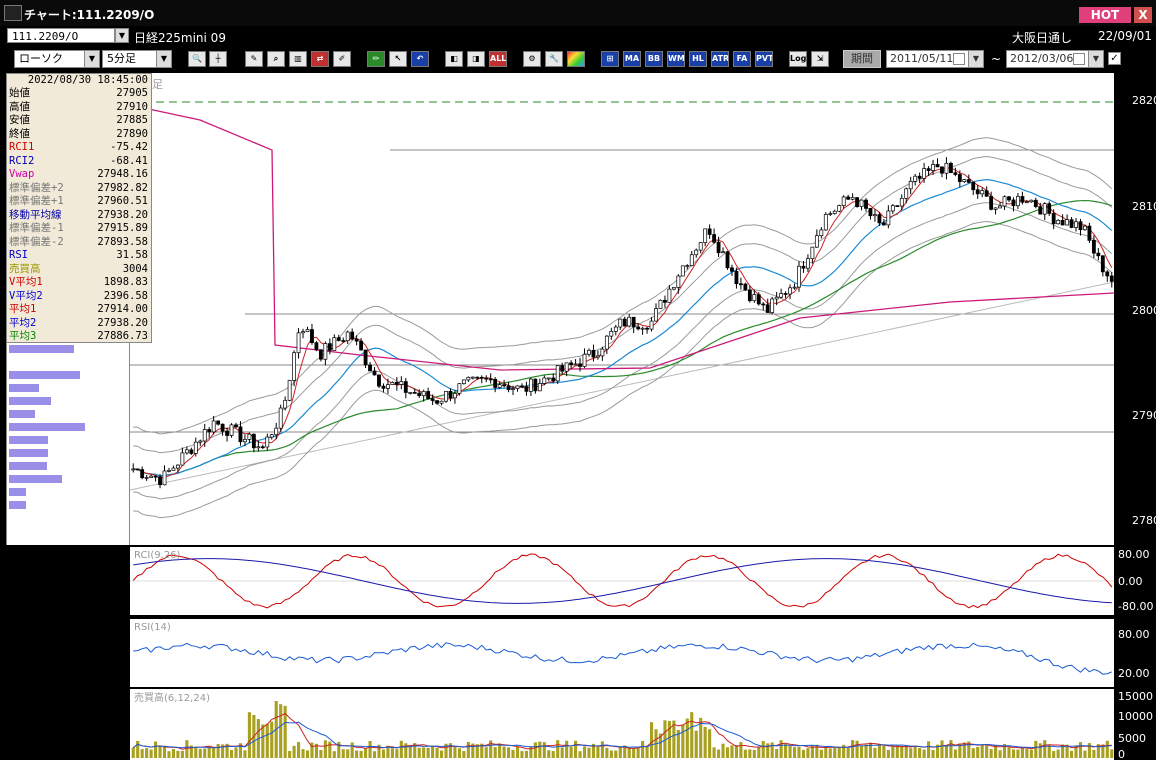 The height and width of the screenshot is (760, 1156). I want to click on hot-button: HOT, so click(1105, 15).